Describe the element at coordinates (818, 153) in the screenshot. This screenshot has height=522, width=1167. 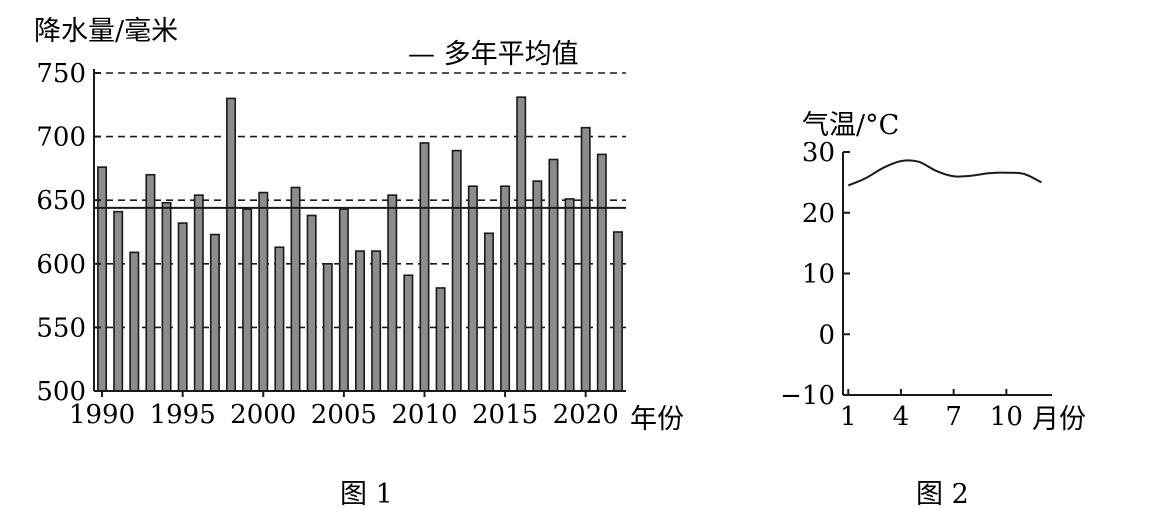
I see `fig2-ytick-label-30: 30` at that location.